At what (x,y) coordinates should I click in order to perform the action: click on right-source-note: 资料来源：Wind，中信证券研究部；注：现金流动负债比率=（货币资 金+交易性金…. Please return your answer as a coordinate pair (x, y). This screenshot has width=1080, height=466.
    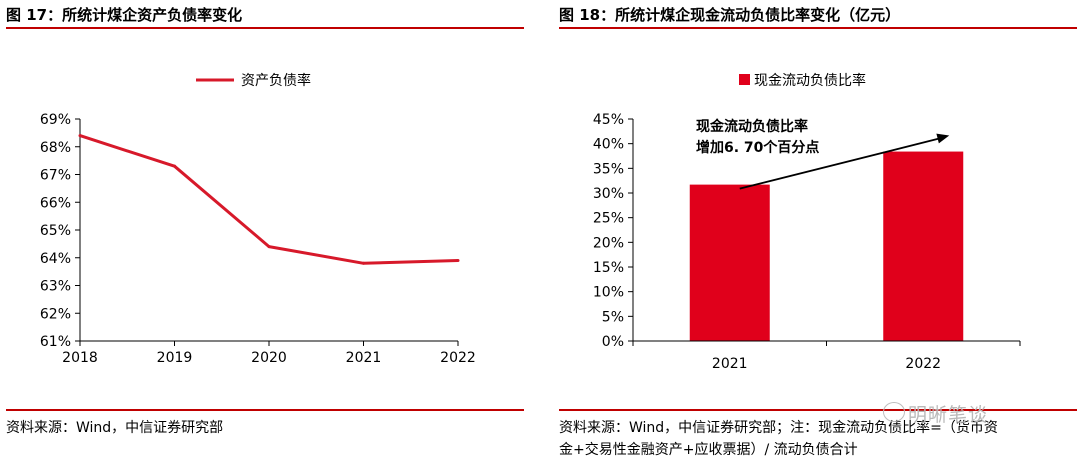
    Looking at the image, I should click on (778, 439).